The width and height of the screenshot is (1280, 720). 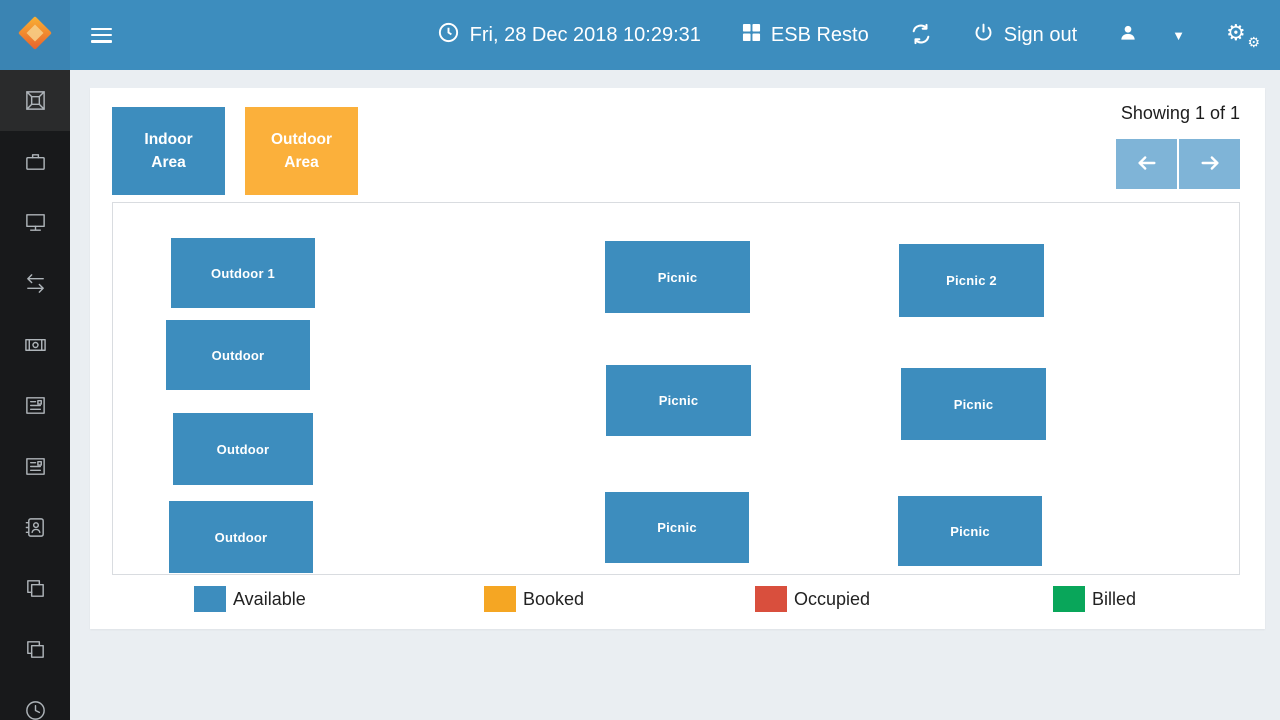 I want to click on sidebar-item-contact, so click(x=35, y=527).